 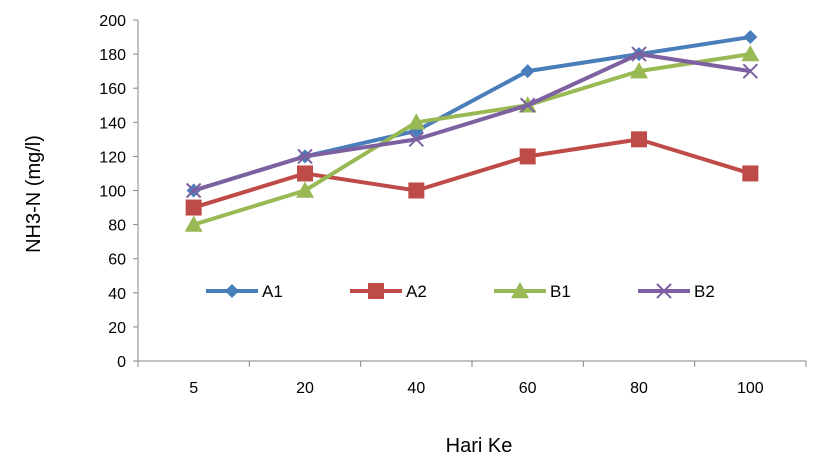 I want to click on y-tick-label: 100, so click(x=112, y=192).